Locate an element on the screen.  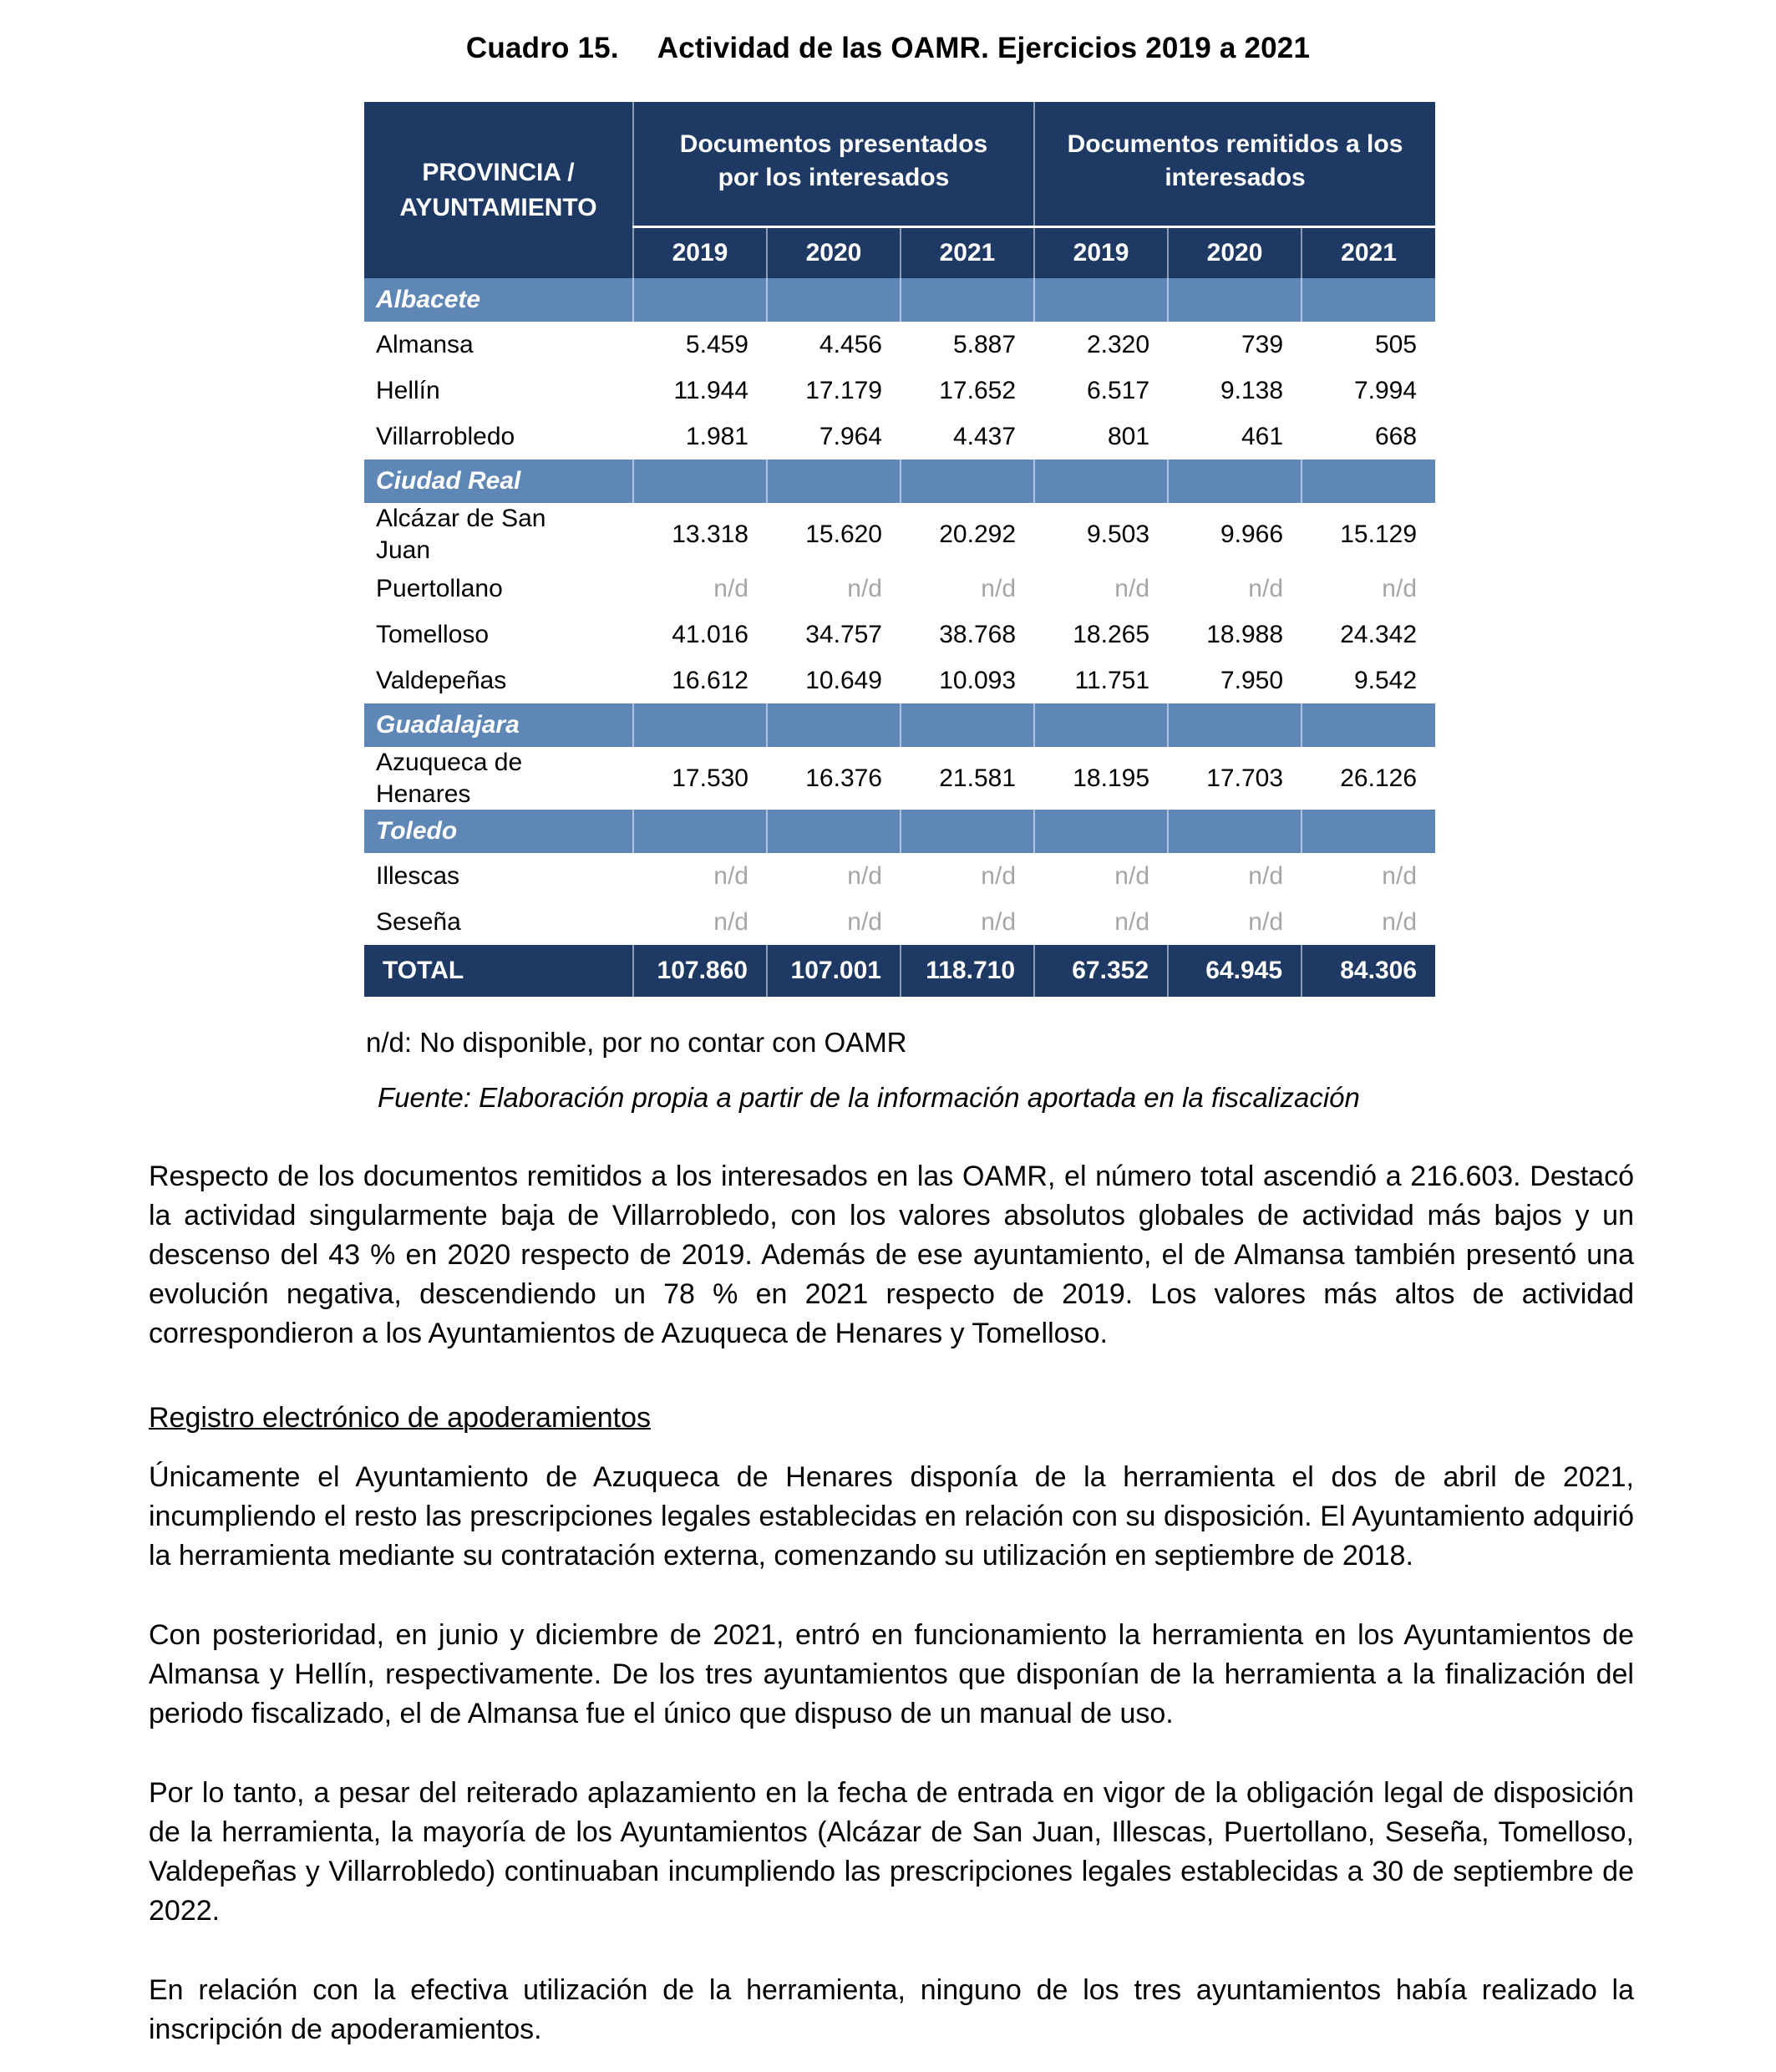
value-cell: 7.964 is located at coordinates (834, 437).